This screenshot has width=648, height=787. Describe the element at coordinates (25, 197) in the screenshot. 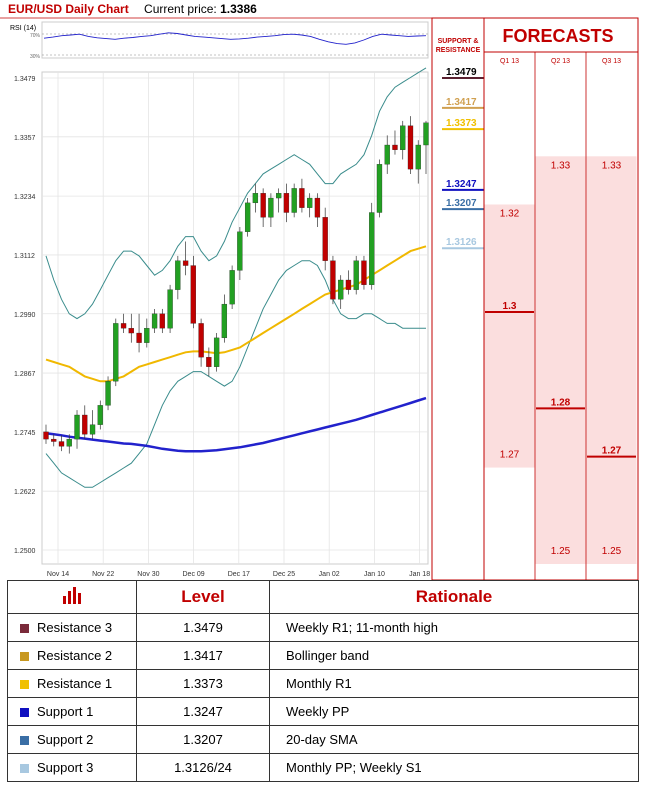

I see `y-tick-label: 1.3234` at that location.